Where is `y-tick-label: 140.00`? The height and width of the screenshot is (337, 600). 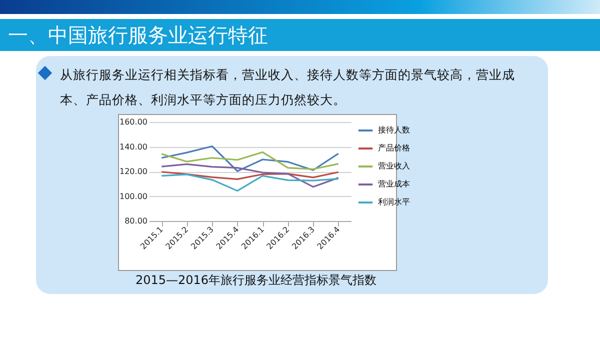 y-tick-label: 140.00 is located at coordinates (134, 147).